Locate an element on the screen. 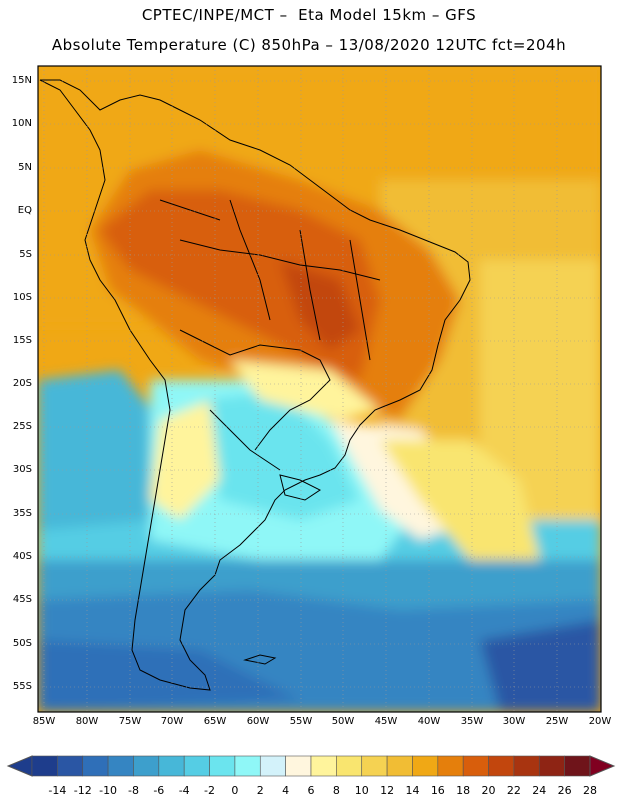  colorbar is located at coordinates (311, 766).